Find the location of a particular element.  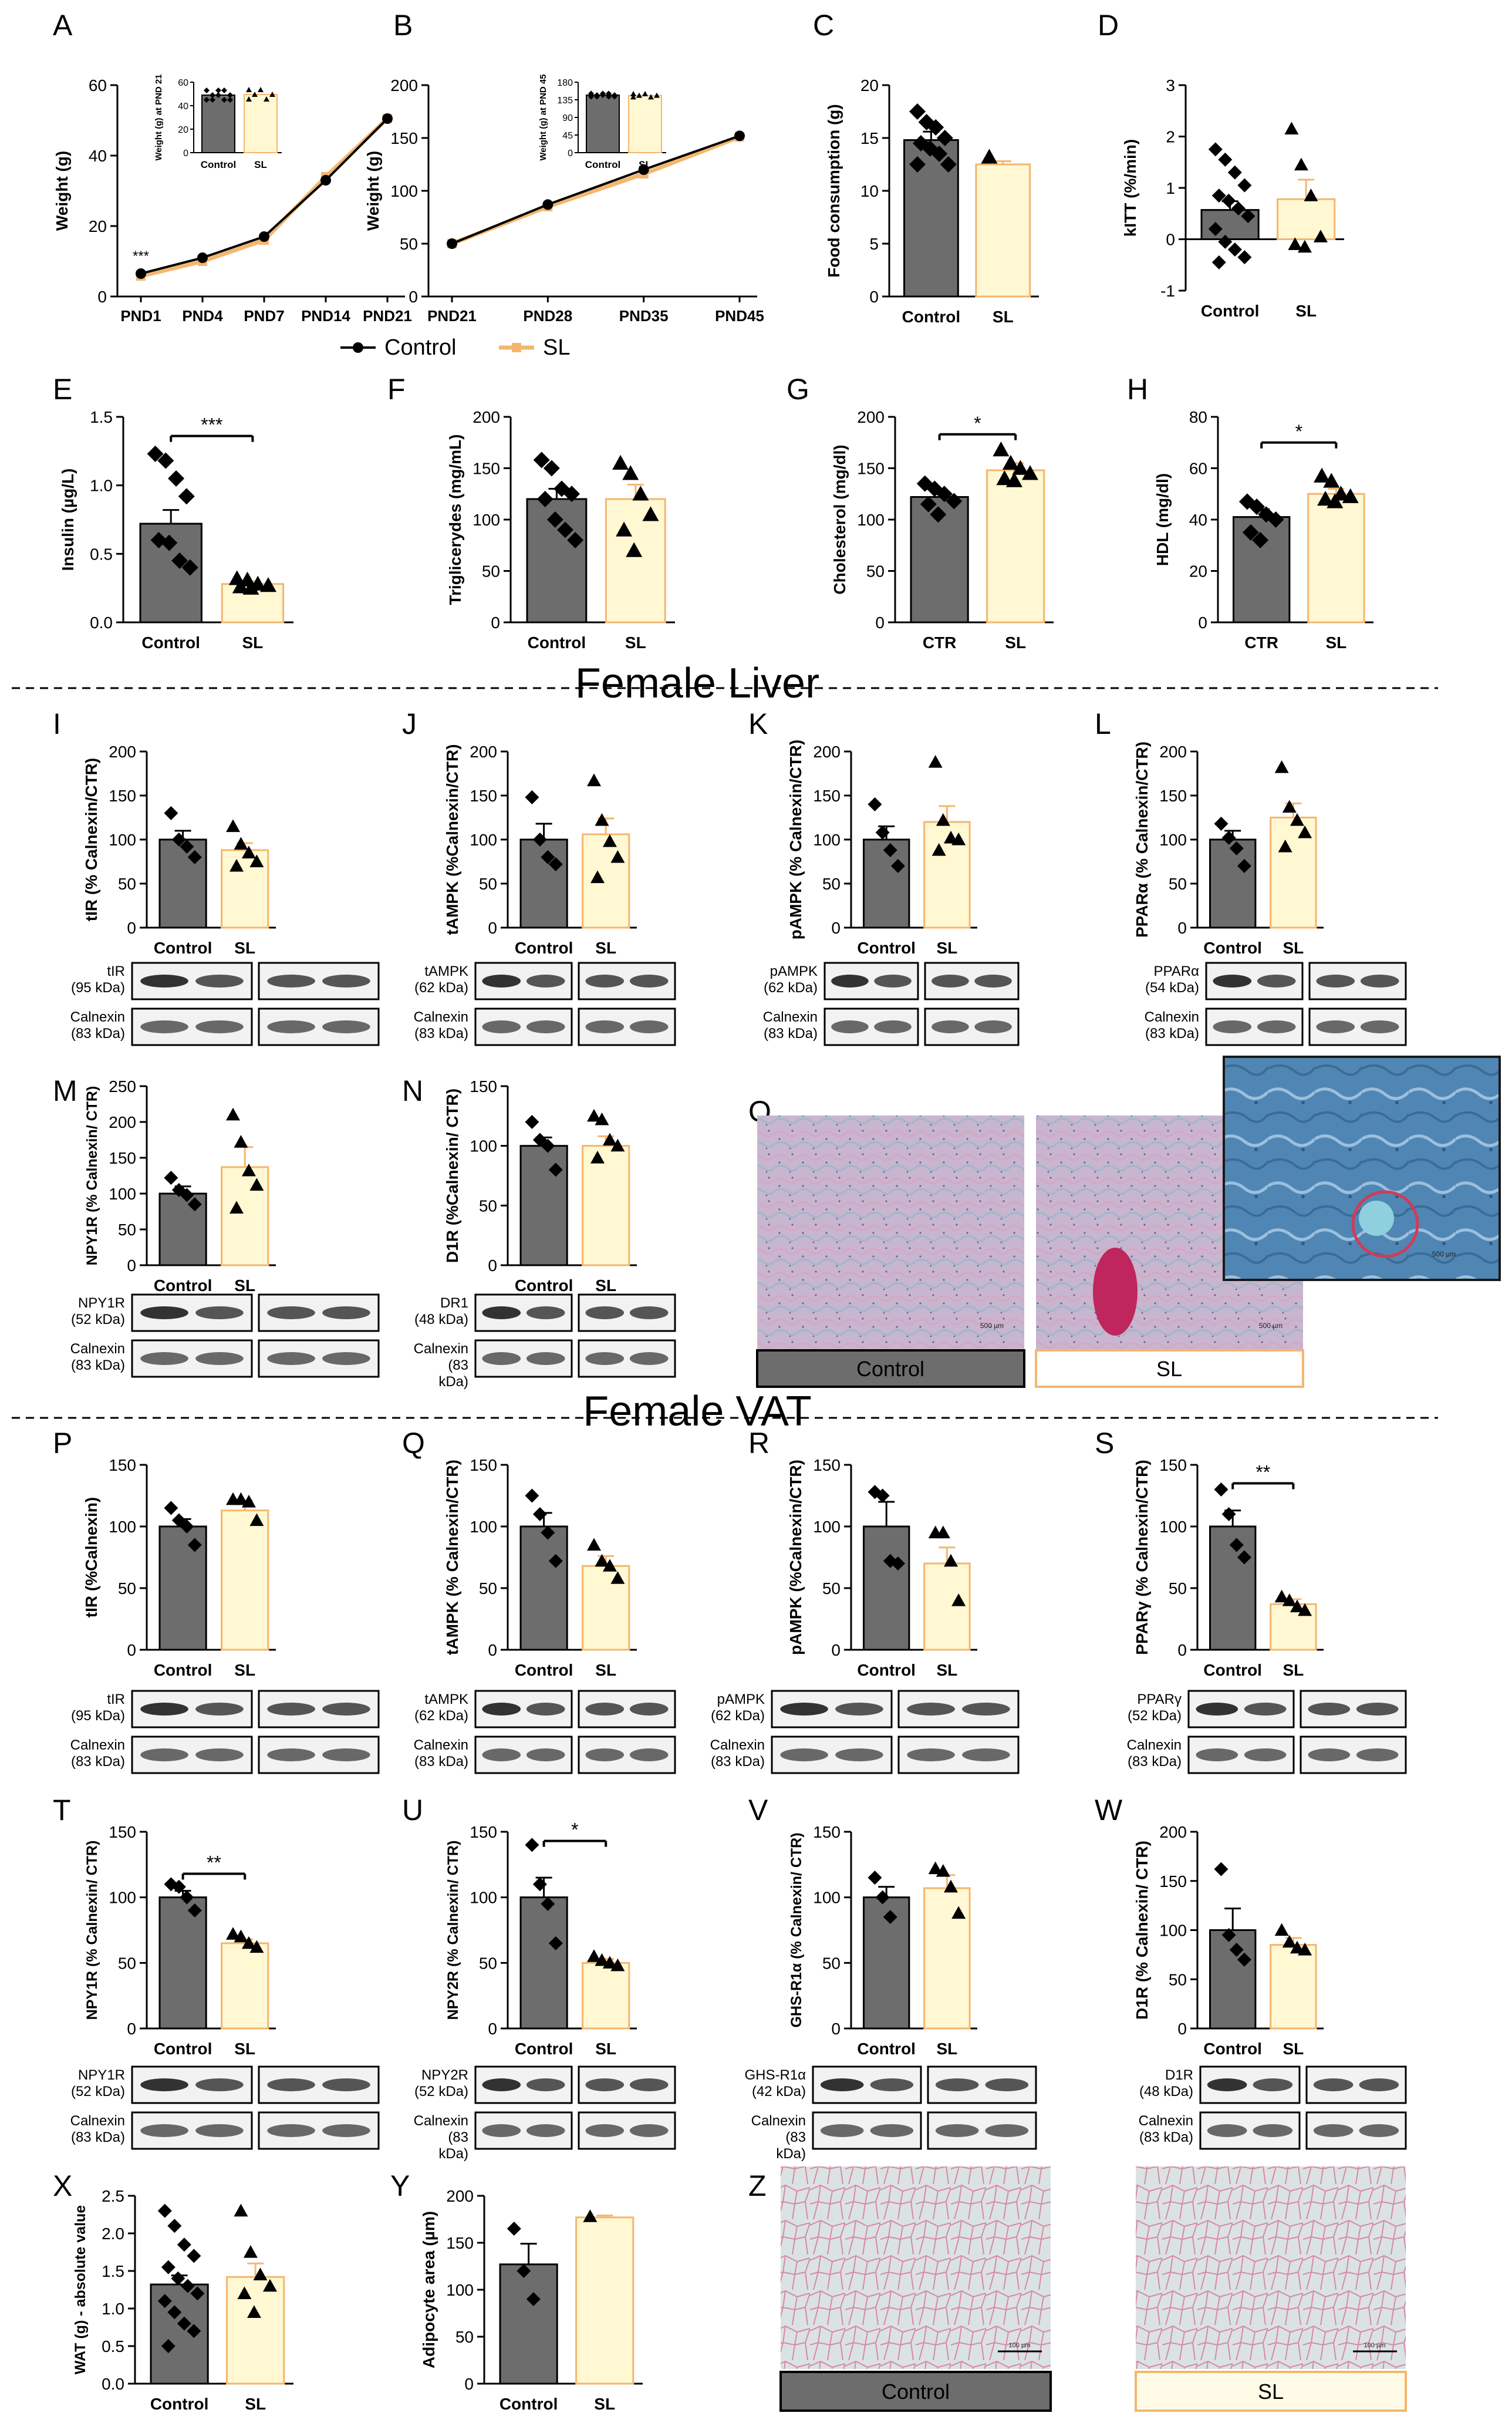

inset-x-tick-label: Control is located at coordinates (218, 165).